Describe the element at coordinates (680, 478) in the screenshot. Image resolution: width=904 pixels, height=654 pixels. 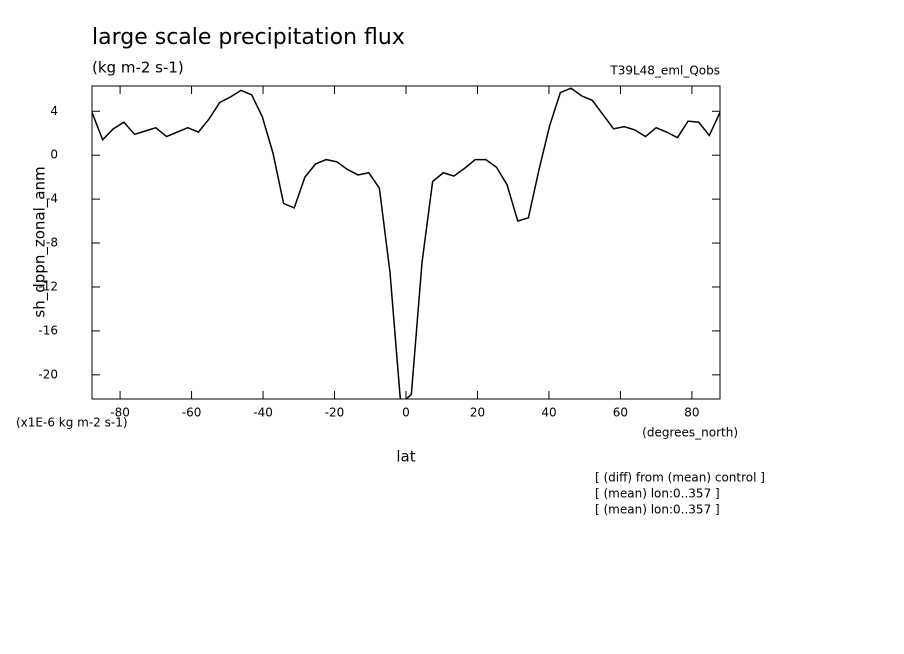
I see `note: [ (diff) from (mean) control ]` at that location.